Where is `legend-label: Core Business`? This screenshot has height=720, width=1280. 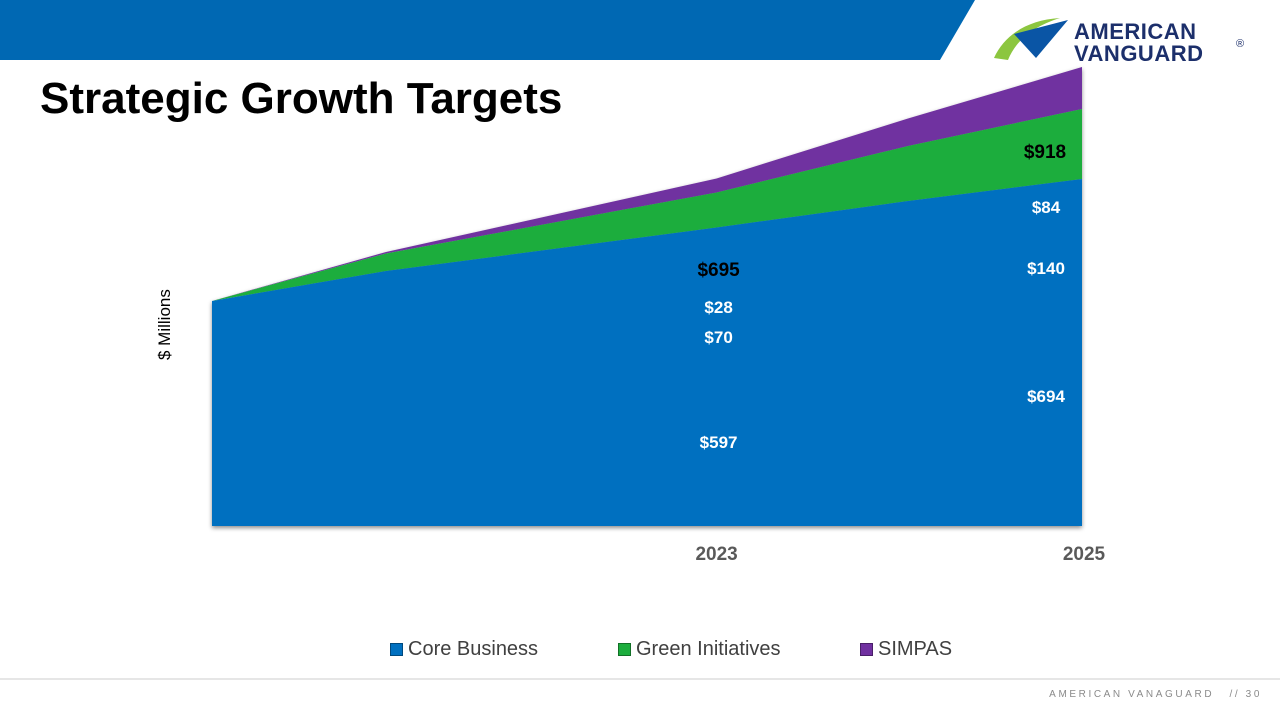 legend-label: Core Business is located at coordinates (473, 648).